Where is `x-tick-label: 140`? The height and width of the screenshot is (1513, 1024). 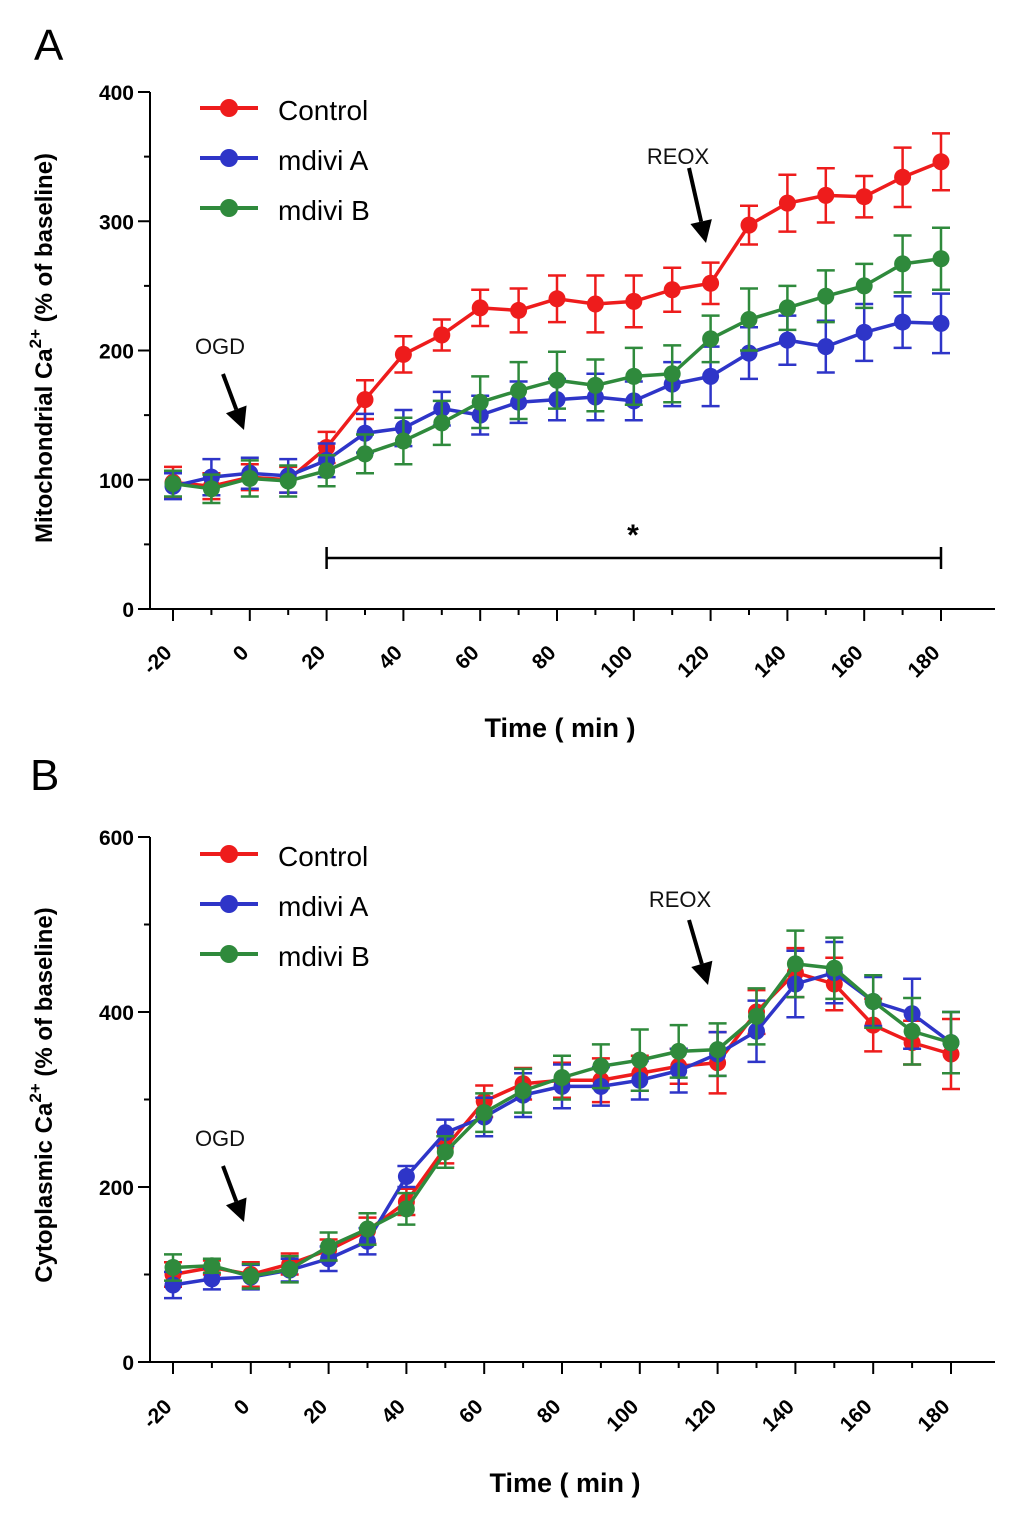 x-tick-label: 140 is located at coordinates (778, 1415).